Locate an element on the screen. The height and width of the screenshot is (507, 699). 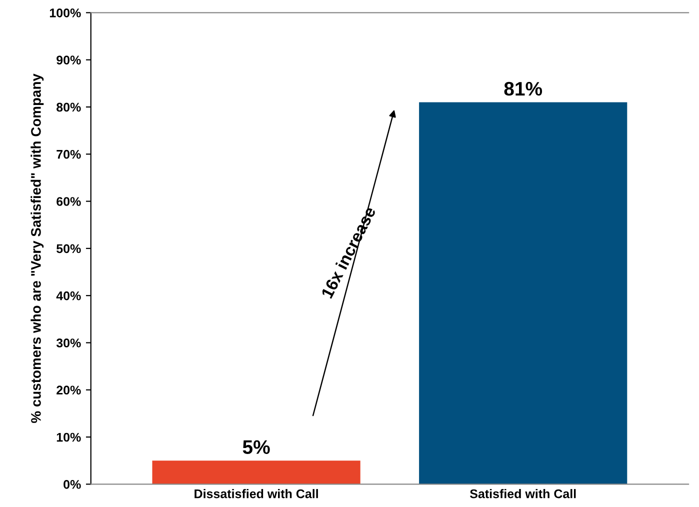
y-tick-label: 30% is located at coordinates (68, 343).